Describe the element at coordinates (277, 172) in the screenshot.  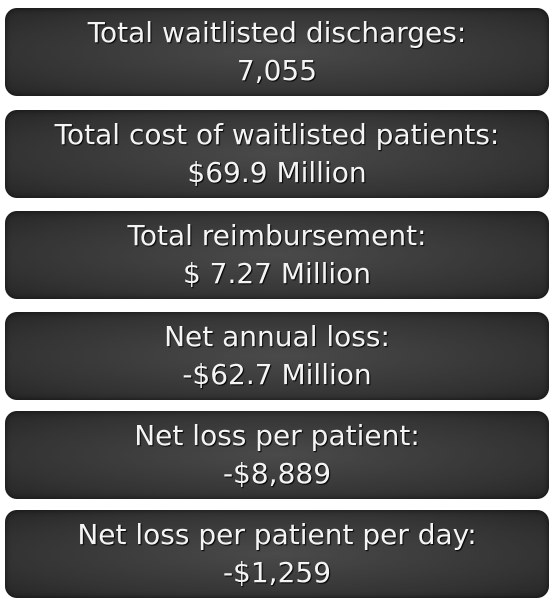
I see `stat-value: $69.9 Million` at that location.